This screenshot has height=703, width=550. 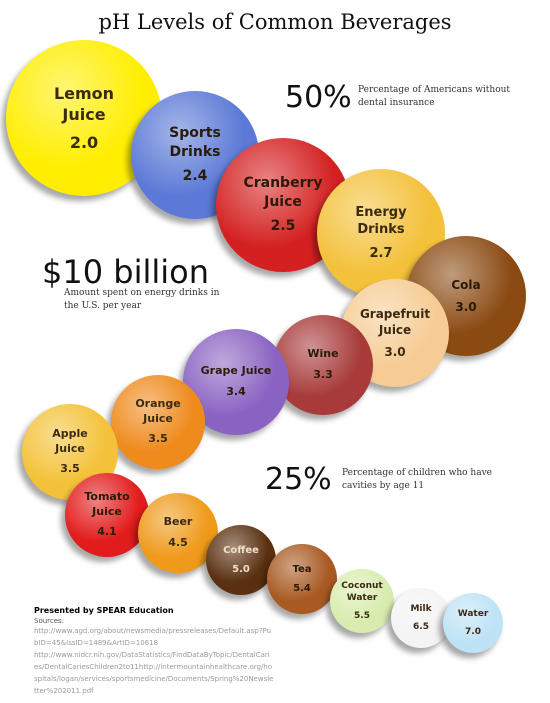 I want to click on dental-stat-value: 50%, so click(x=318, y=97).